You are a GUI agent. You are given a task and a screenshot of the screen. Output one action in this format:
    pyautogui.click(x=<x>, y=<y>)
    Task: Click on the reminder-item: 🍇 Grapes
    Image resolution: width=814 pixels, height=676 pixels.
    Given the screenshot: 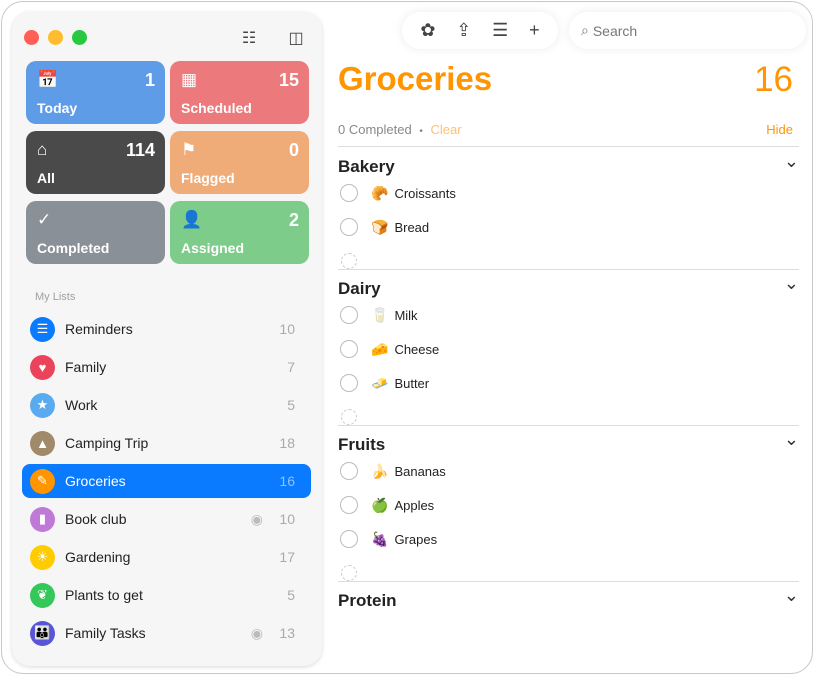 What is the action you would take?
    pyautogui.click(x=388, y=539)
    